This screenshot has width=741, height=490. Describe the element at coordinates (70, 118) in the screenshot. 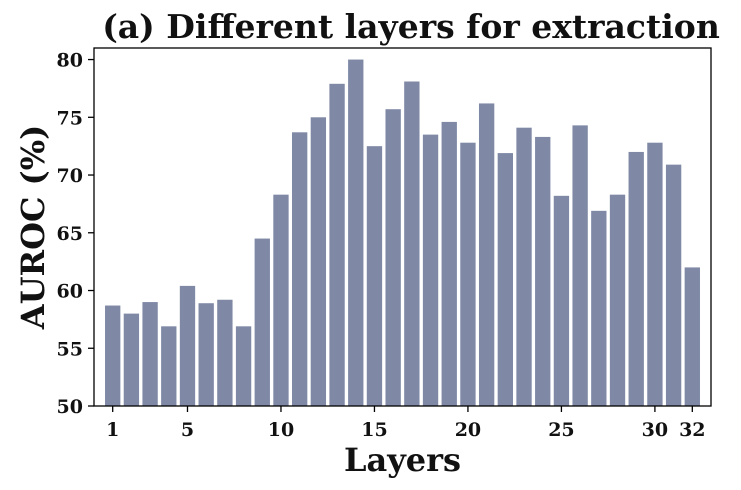

I see `y-tick-label: 75` at that location.